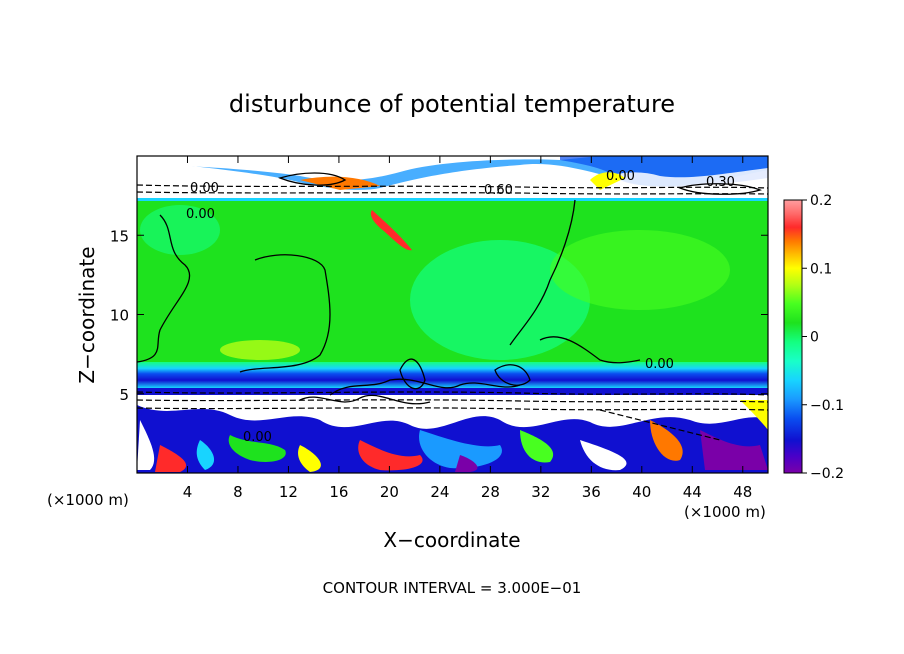  Describe the element at coordinates (338, 492) in the screenshot. I see `x-tick-label: 16` at that location.